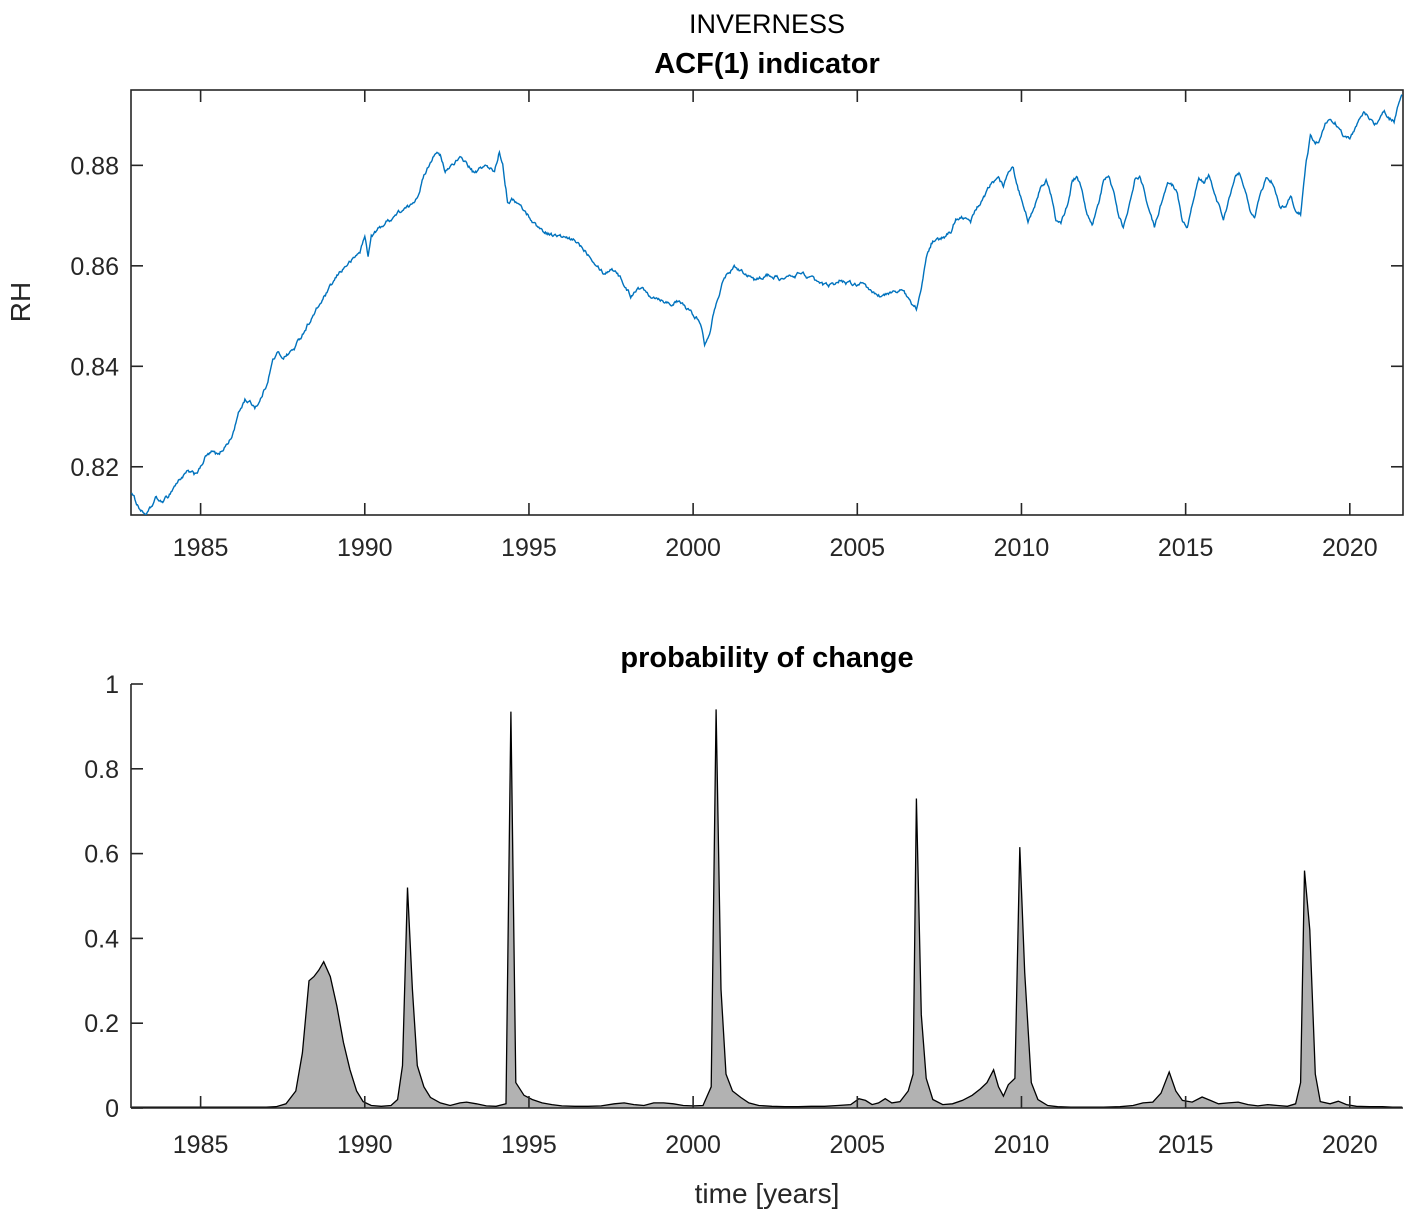  What do you see at coordinates (857, 548) in the screenshot?
I see `acf-x-tick-label: 2005` at bounding box center [857, 548].